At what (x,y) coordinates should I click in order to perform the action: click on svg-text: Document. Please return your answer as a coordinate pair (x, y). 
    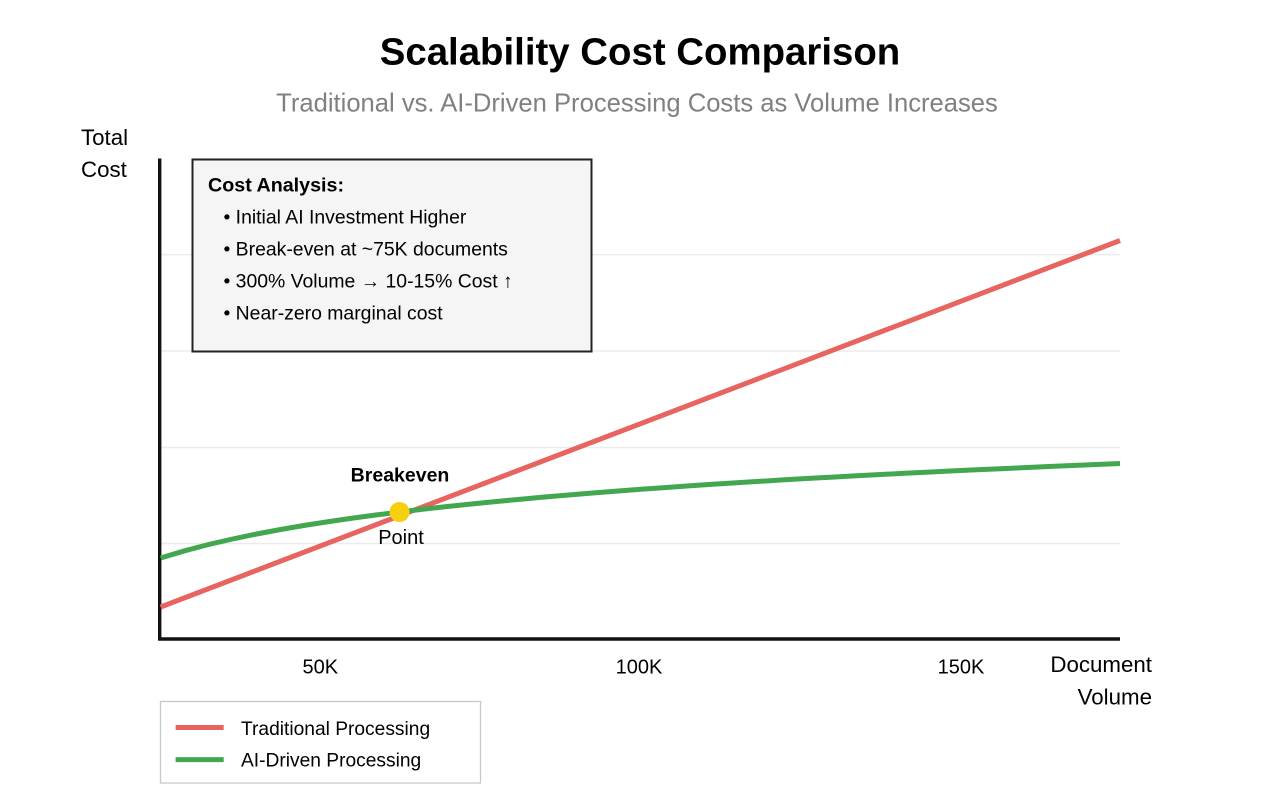
    Looking at the image, I should click on (1101, 664).